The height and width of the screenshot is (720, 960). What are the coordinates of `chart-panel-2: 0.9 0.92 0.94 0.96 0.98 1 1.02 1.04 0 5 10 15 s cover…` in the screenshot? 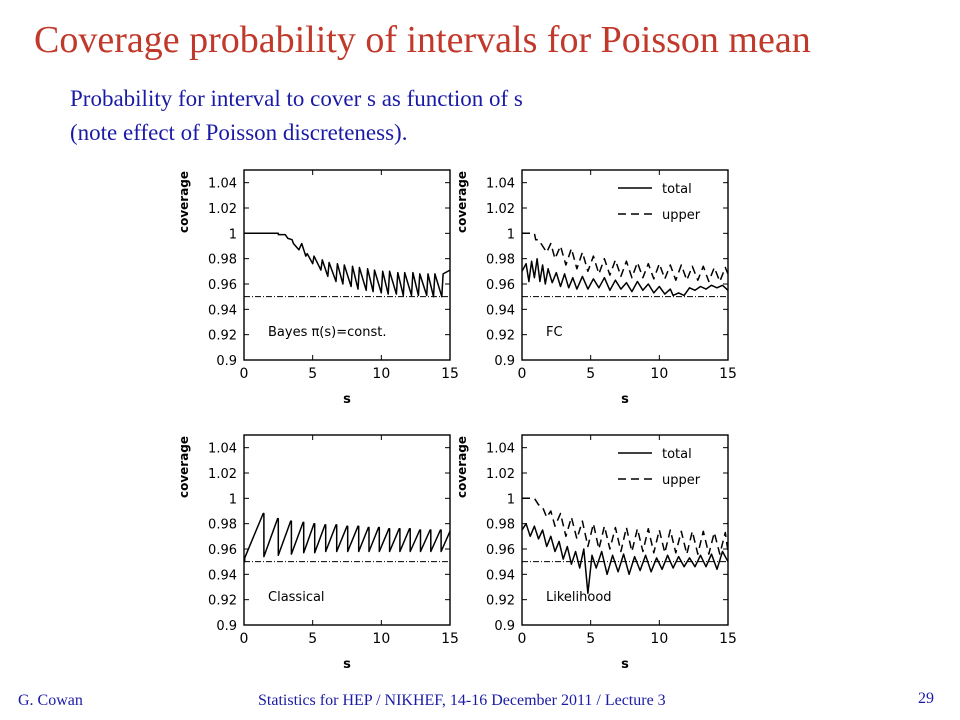 It's located at (596, 288).